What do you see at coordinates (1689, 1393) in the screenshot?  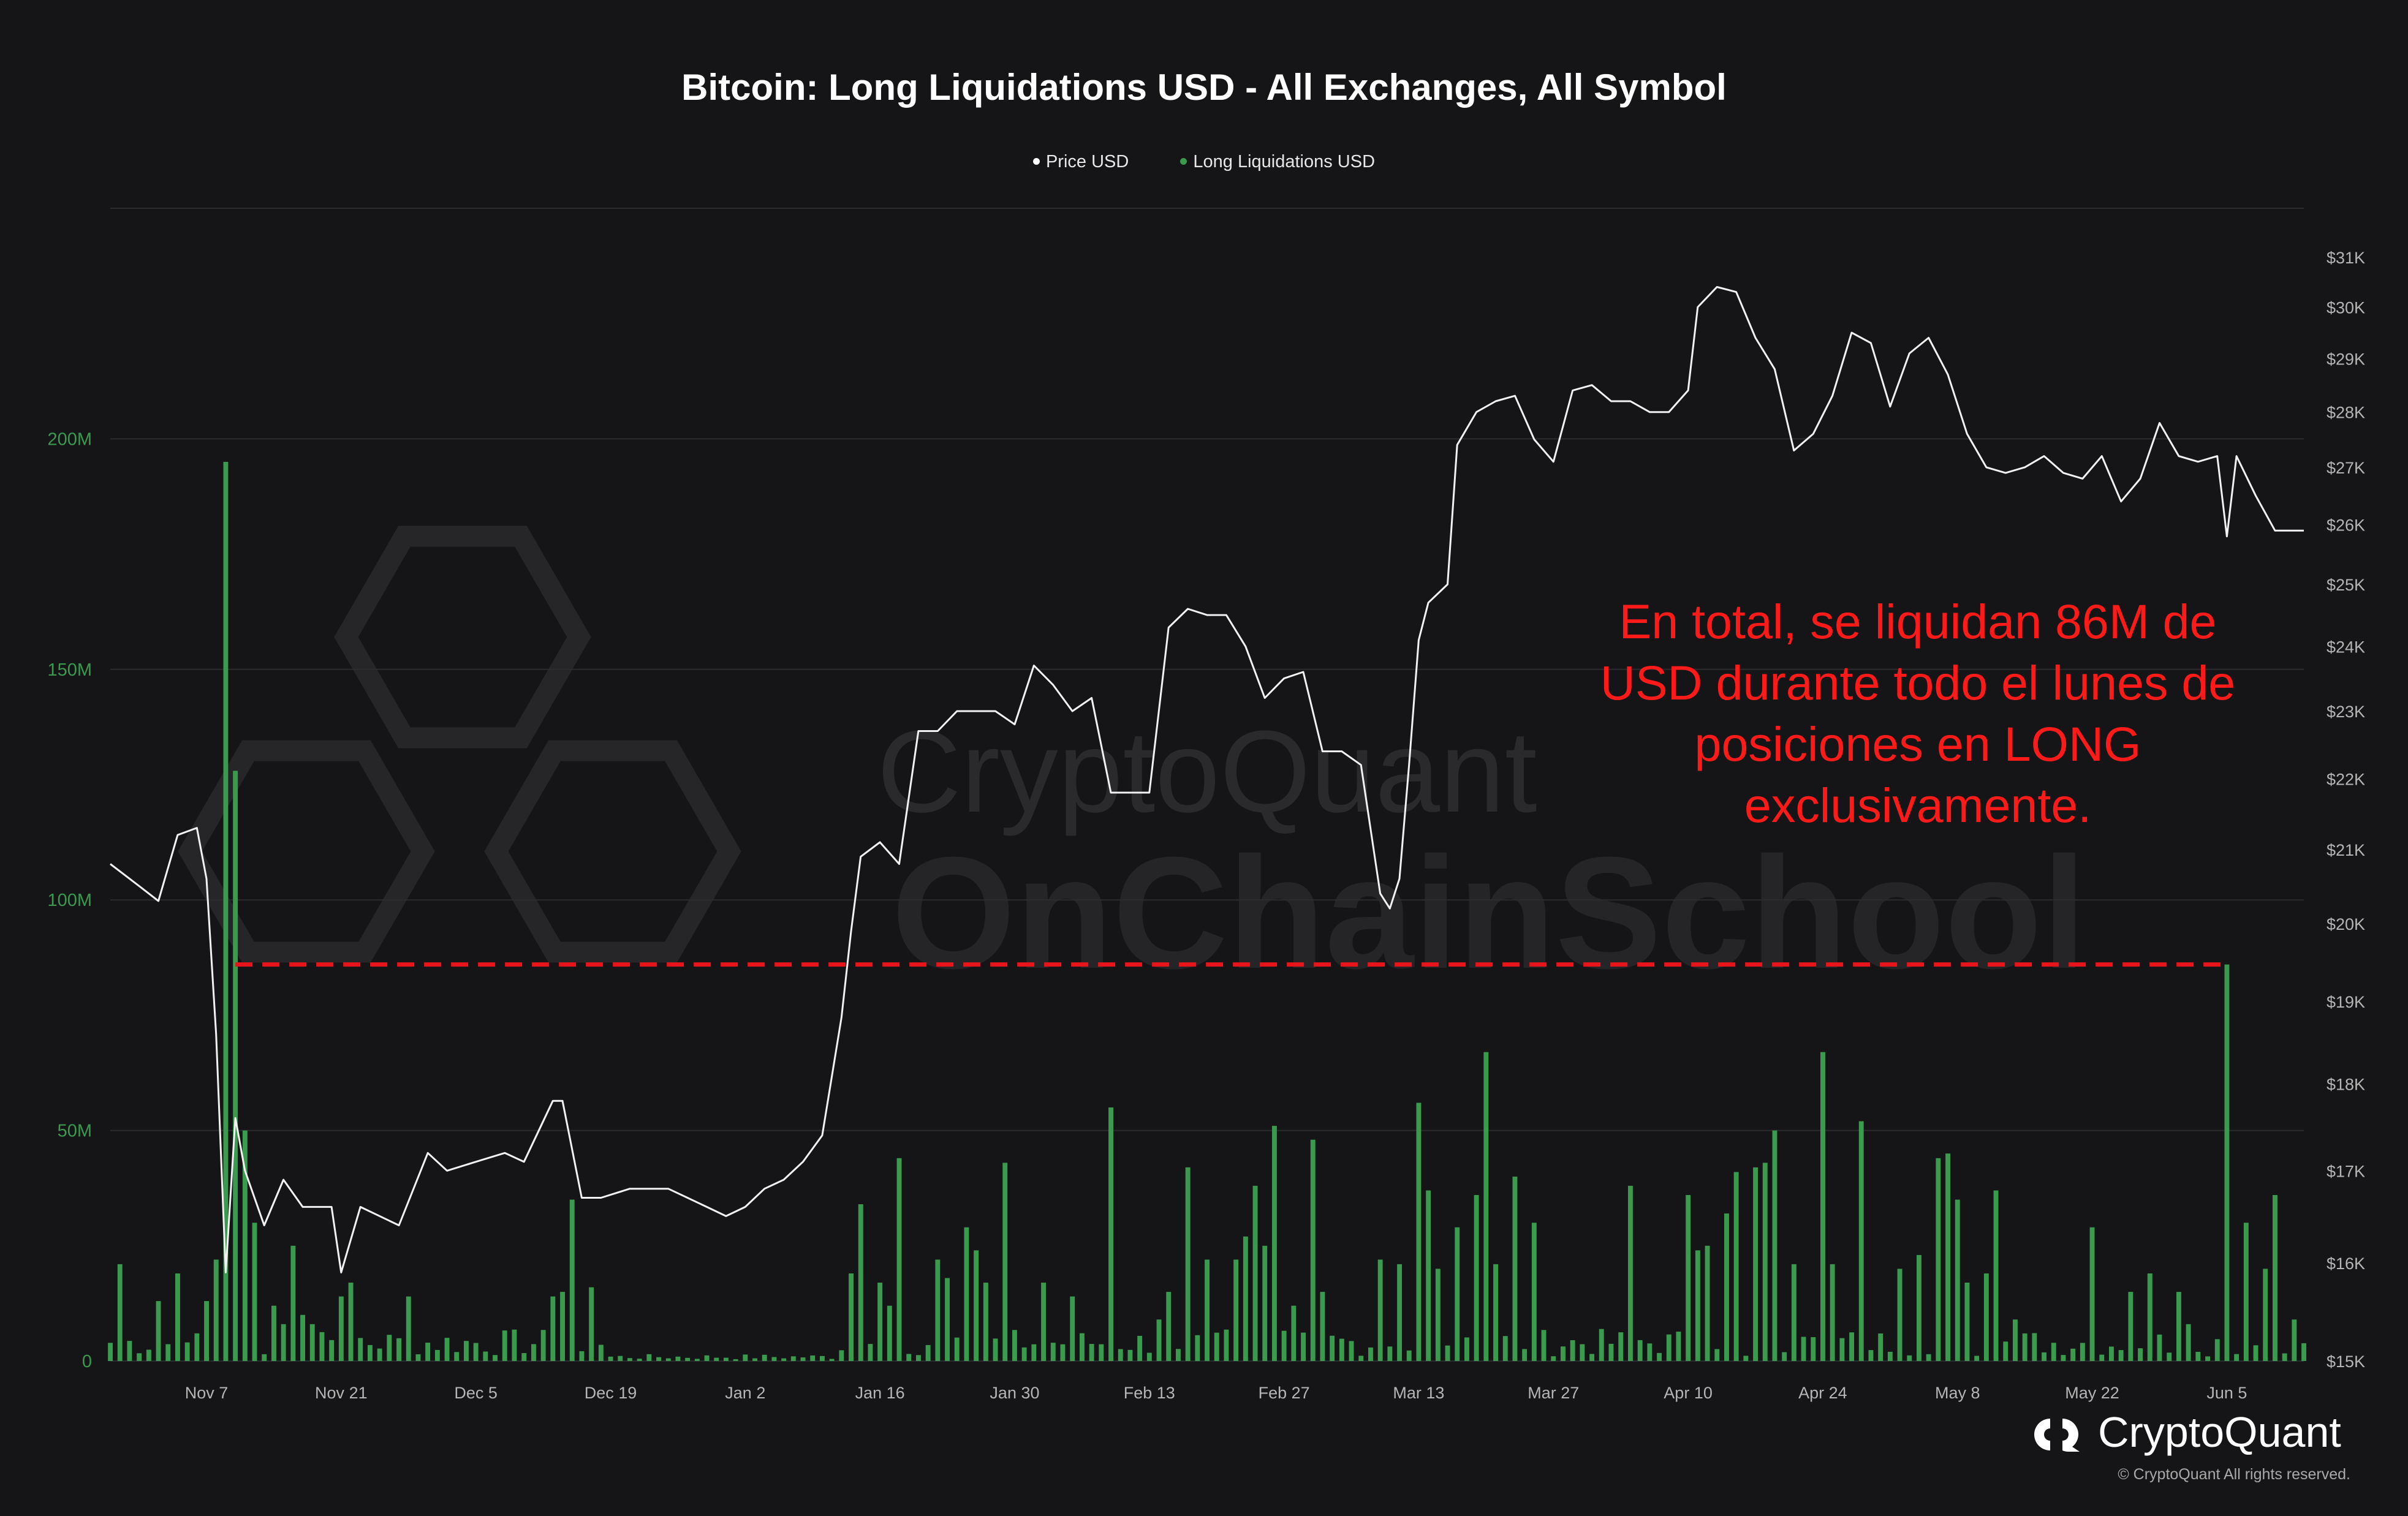 I see `x-axis-tick-label: Apr 10` at bounding box center [1689, 1393].